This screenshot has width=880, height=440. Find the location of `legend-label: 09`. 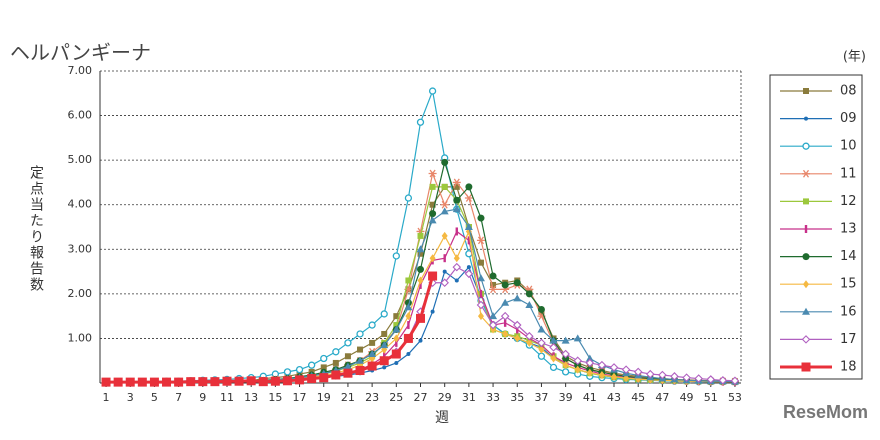

legend-label: 09 is located at coordinates (848, 118).